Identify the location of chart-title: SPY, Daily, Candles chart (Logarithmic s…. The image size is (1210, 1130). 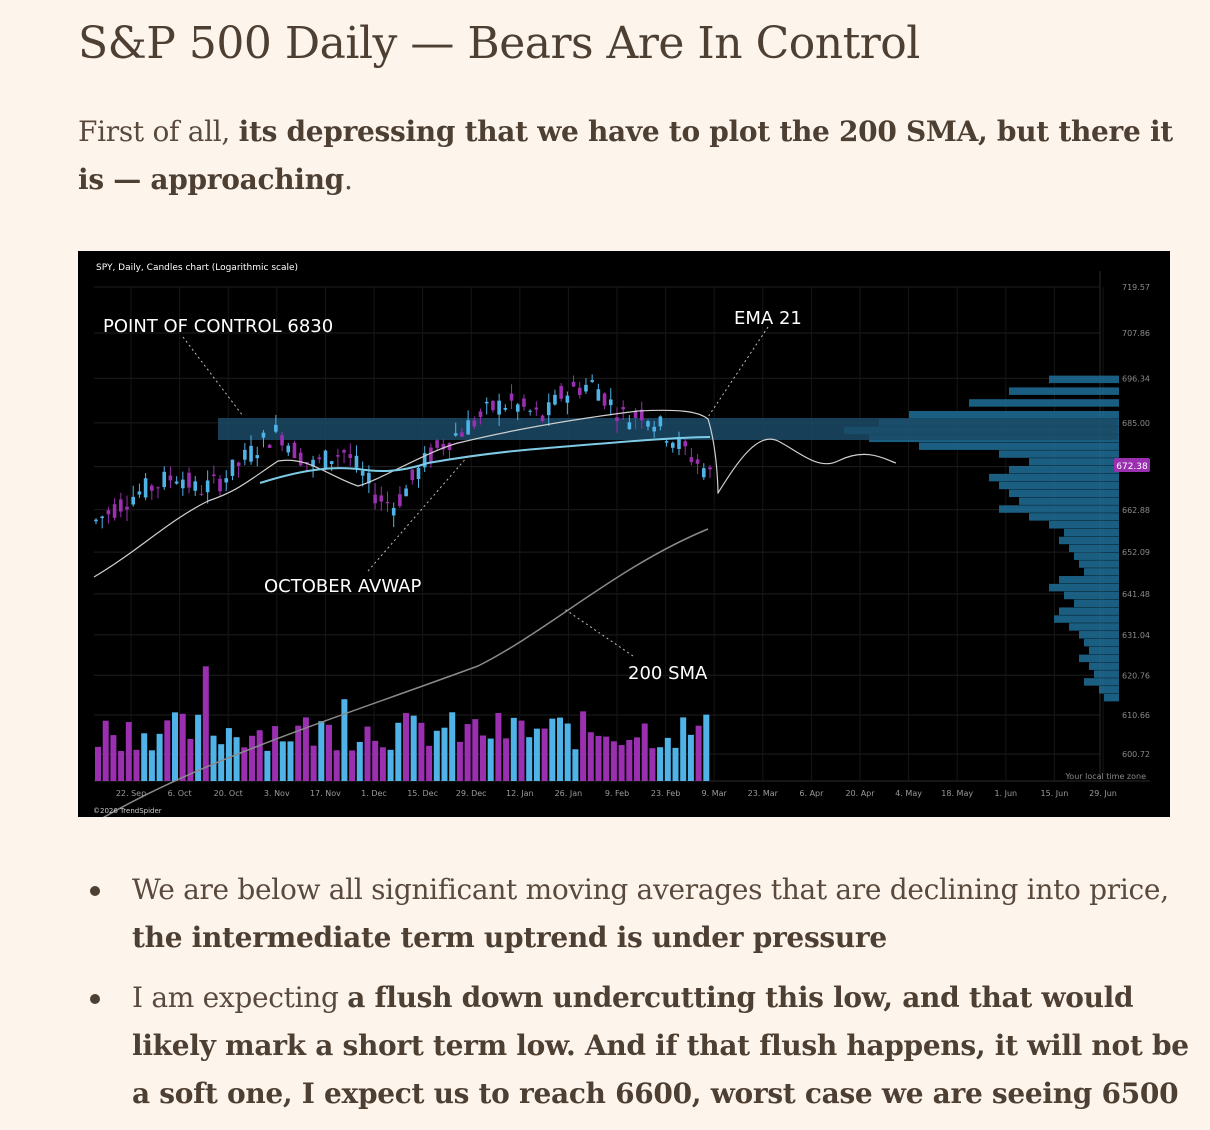
(197, 268).